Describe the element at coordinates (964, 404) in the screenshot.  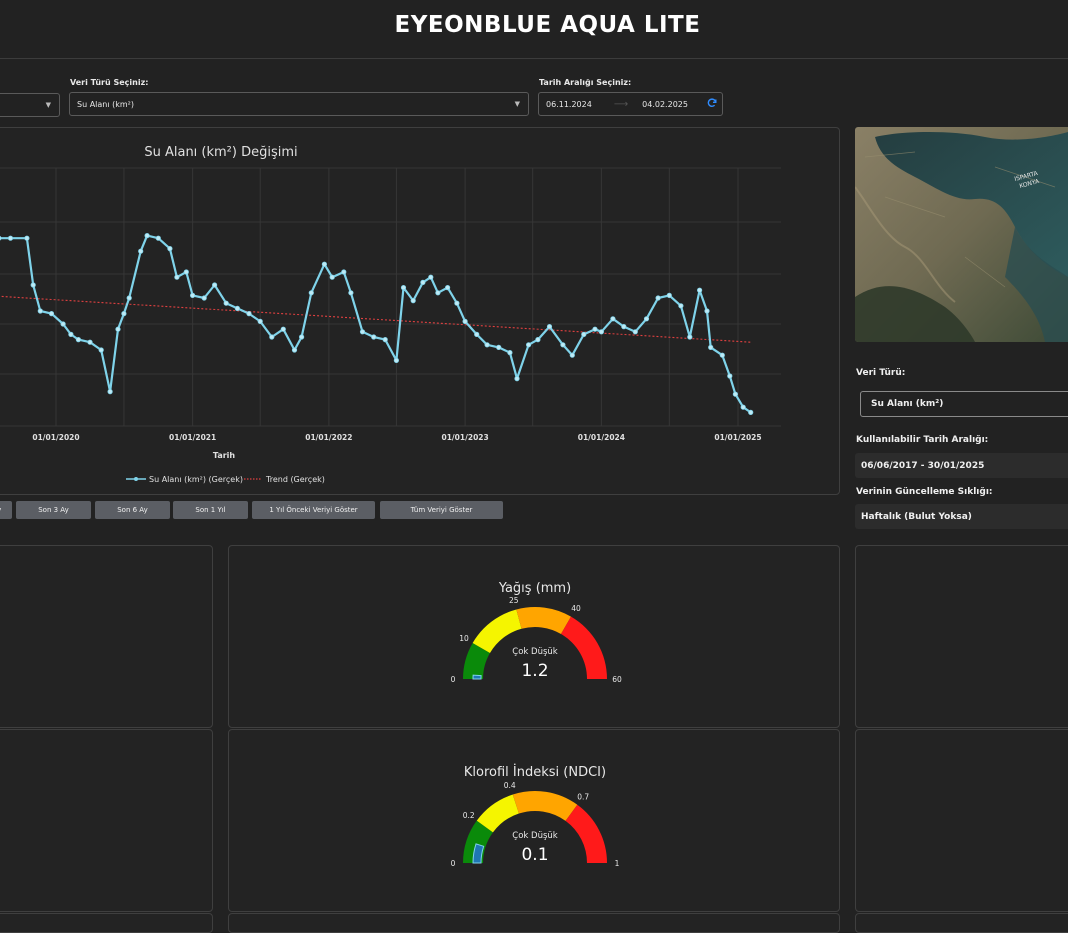
I see `side-data-type-select: Su Alanı (km²)` at that location.